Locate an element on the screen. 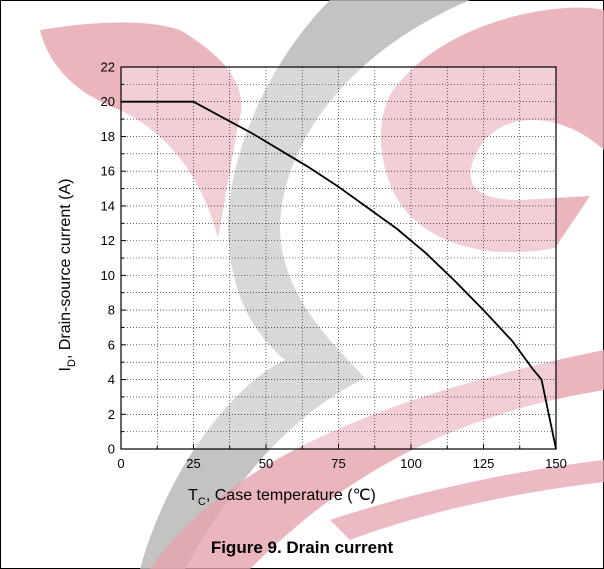  x-axis-title: TC, Case temperature (℃) is located at coordinates (282, 497).